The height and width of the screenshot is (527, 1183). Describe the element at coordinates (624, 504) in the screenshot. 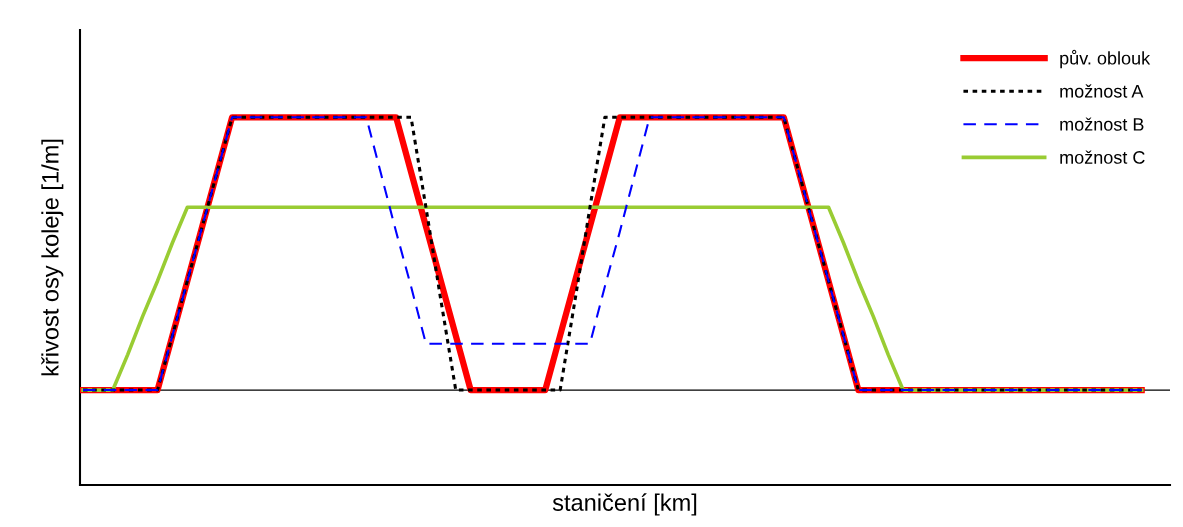

I see `x-axis-title: staničení [km]` at that location.